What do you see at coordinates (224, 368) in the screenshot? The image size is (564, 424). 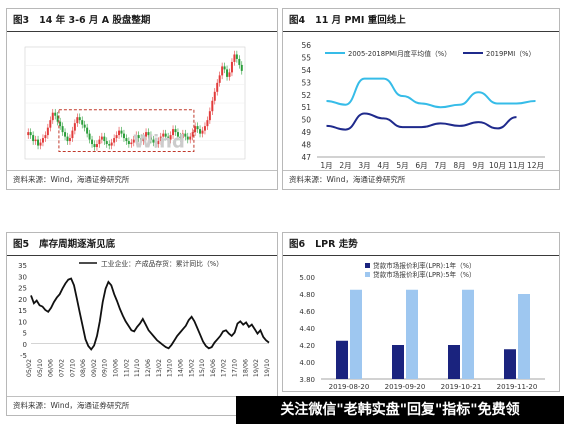 I see `x-tick-label: 17/02` at bounding box center [224, 368].